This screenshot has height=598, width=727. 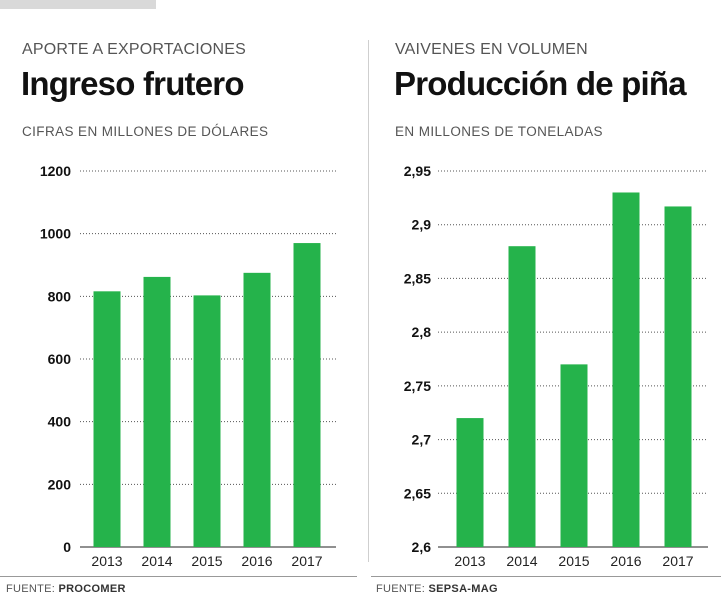 I want to click on right-x-tick-label: 2017, so click(x=677, y=561).